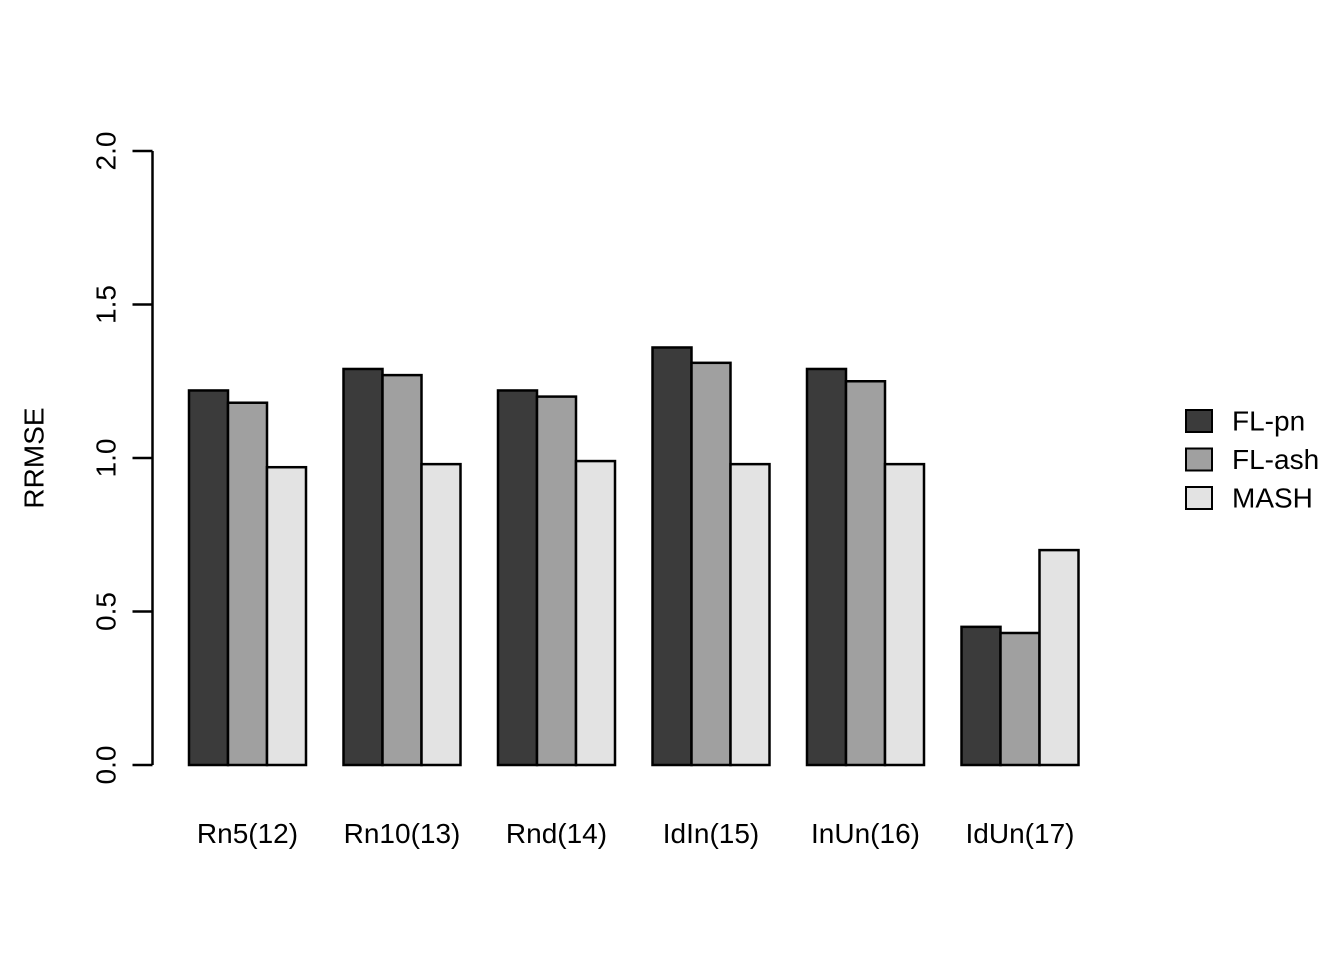 The width and height of the screenshot is (1344, 960). What do you see at coordinates (981, 696) in the screenshot?
I see `bar-FL-pn-IdUn(17)` at bounding box center [981, 696].